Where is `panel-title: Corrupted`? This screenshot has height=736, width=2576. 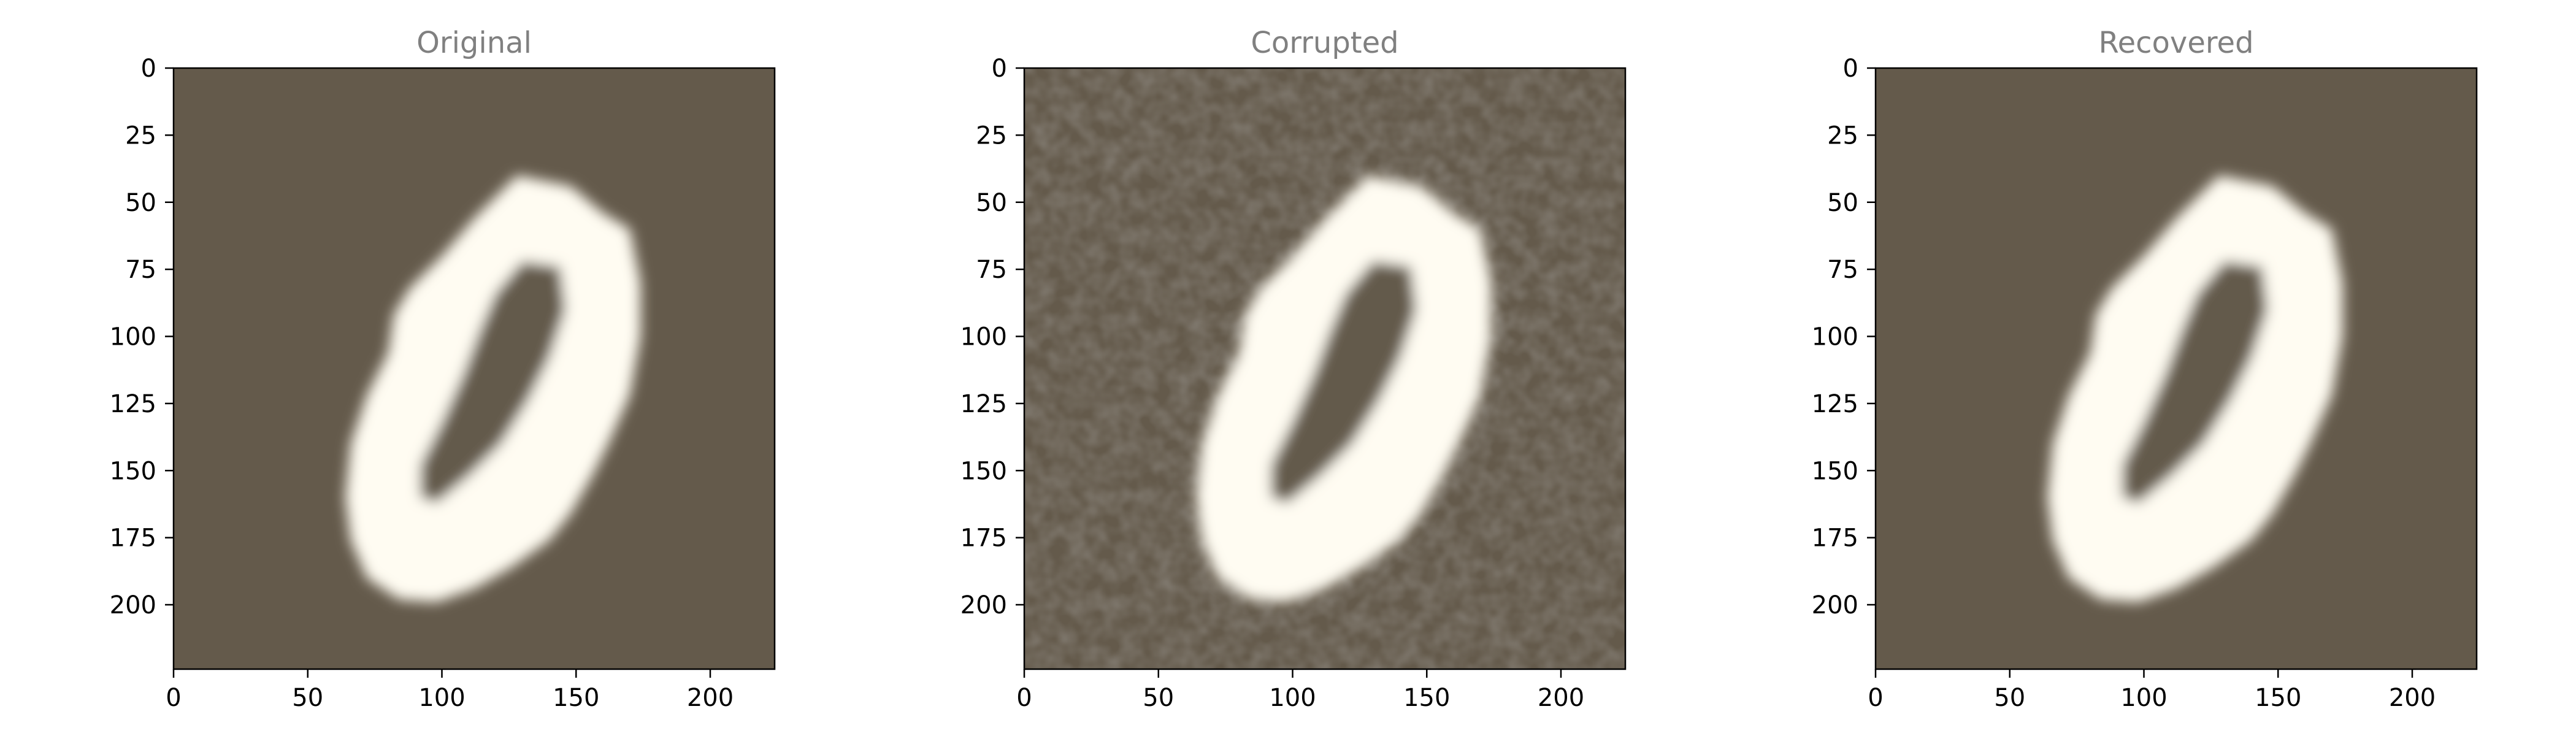 panel-title: Corrupted is located at coordinates (1324, 43).